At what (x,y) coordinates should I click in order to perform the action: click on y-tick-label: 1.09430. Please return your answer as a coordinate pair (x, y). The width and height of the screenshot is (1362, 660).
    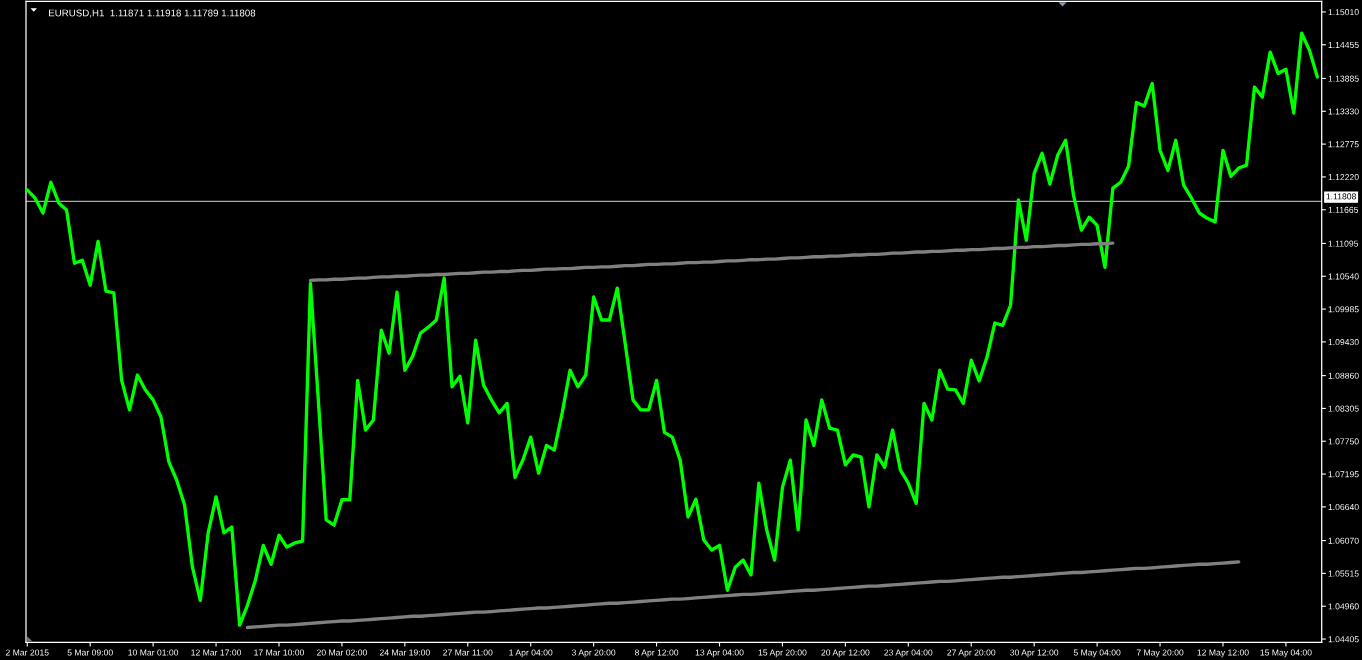
    Looking at the image, I should click on (1343, 342).